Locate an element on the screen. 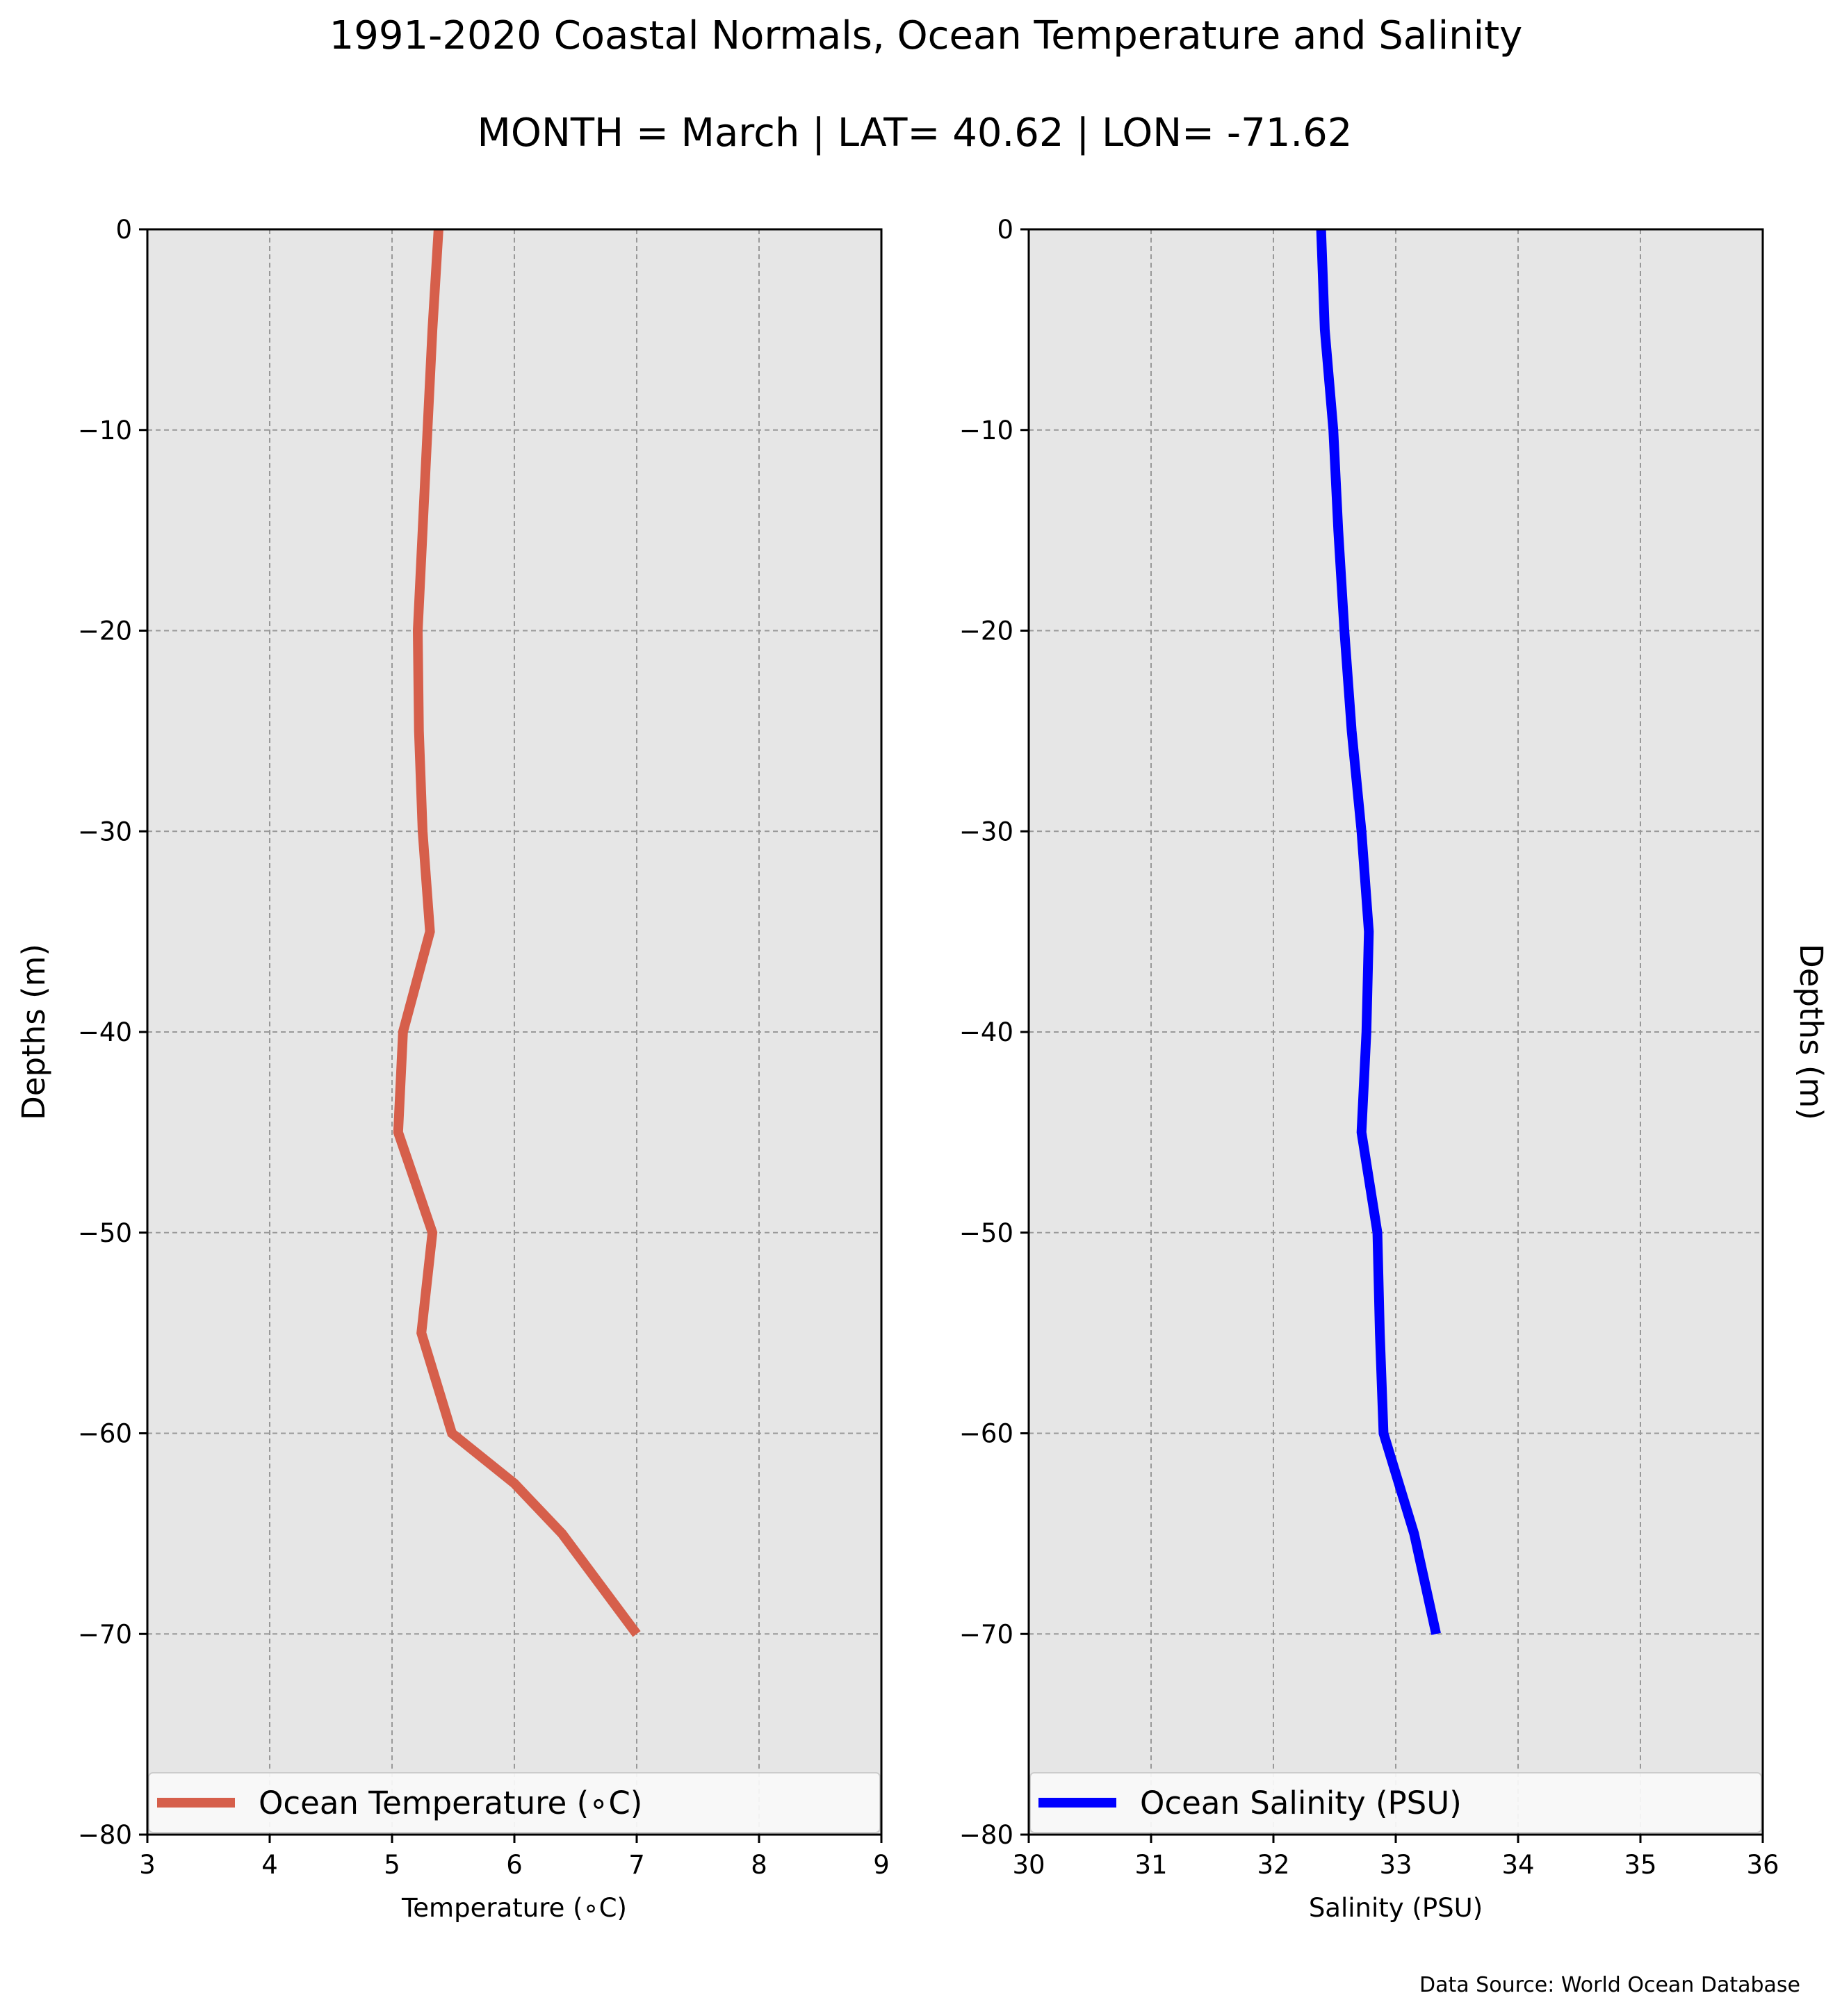 The image size is (1842, 2016). salinity-x-ticks: 30 31 32 33 34 35 36 is located at coordinates (1395, 1858).